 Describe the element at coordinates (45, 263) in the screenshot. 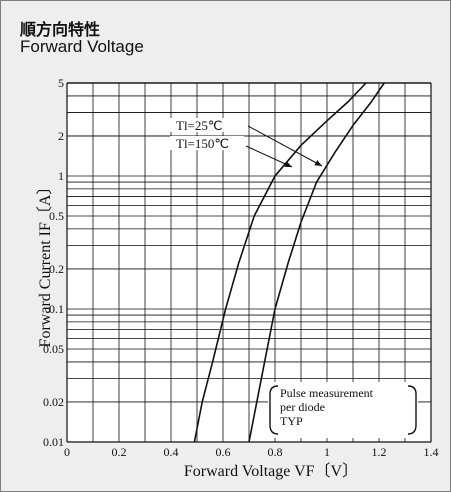

I see `y-axis-label: Forward Current IF〔A〕` at that location.